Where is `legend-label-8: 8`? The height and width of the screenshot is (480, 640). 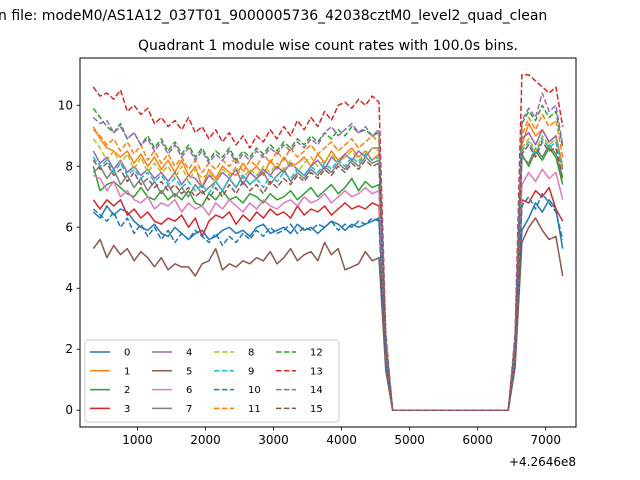 legend-label-8: 8 is located at coordinates (251, 353).